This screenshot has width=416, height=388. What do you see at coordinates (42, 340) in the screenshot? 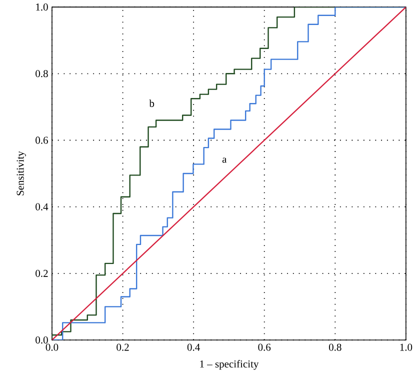
I see `y-tick-label: 0.0` at bounding box center [42, 340].